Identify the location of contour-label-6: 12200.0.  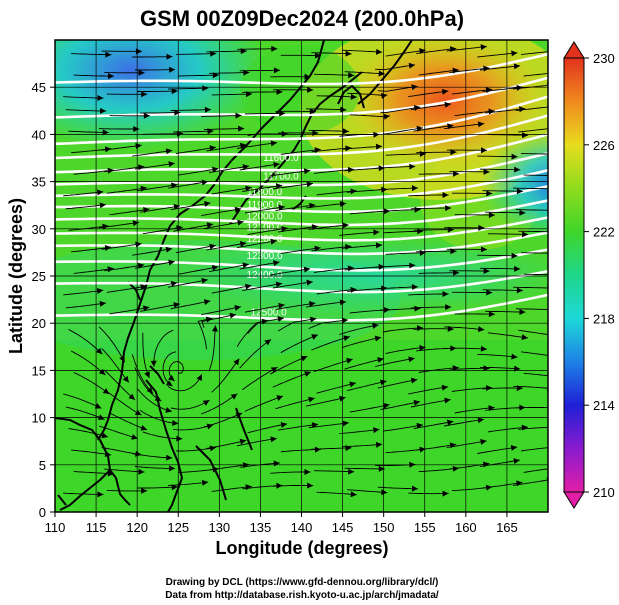
(264, 239).